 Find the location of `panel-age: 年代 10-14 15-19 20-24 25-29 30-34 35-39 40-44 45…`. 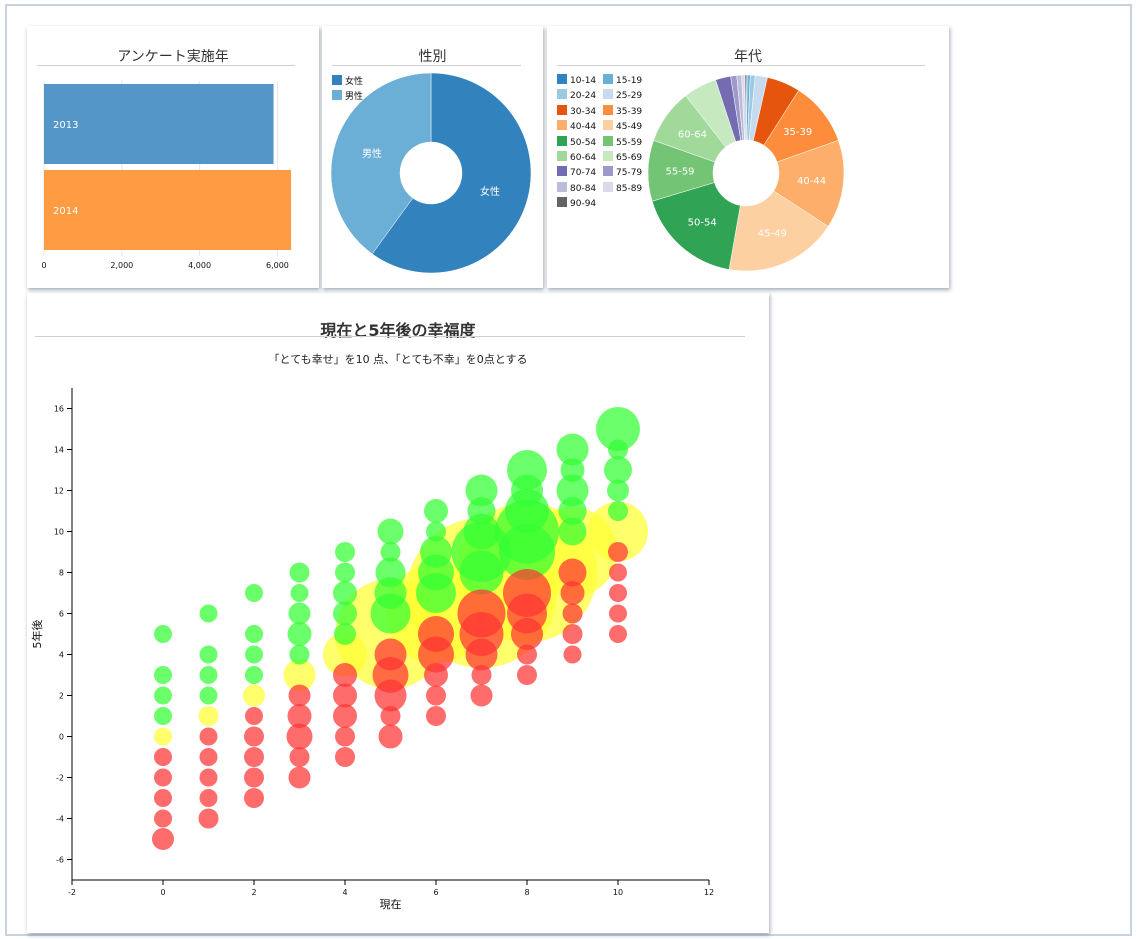

panel-age: 年代 10-14 15-19 20-24 25-29 30-34 35-39 40-44 45… is located at coordinates (748, 157).